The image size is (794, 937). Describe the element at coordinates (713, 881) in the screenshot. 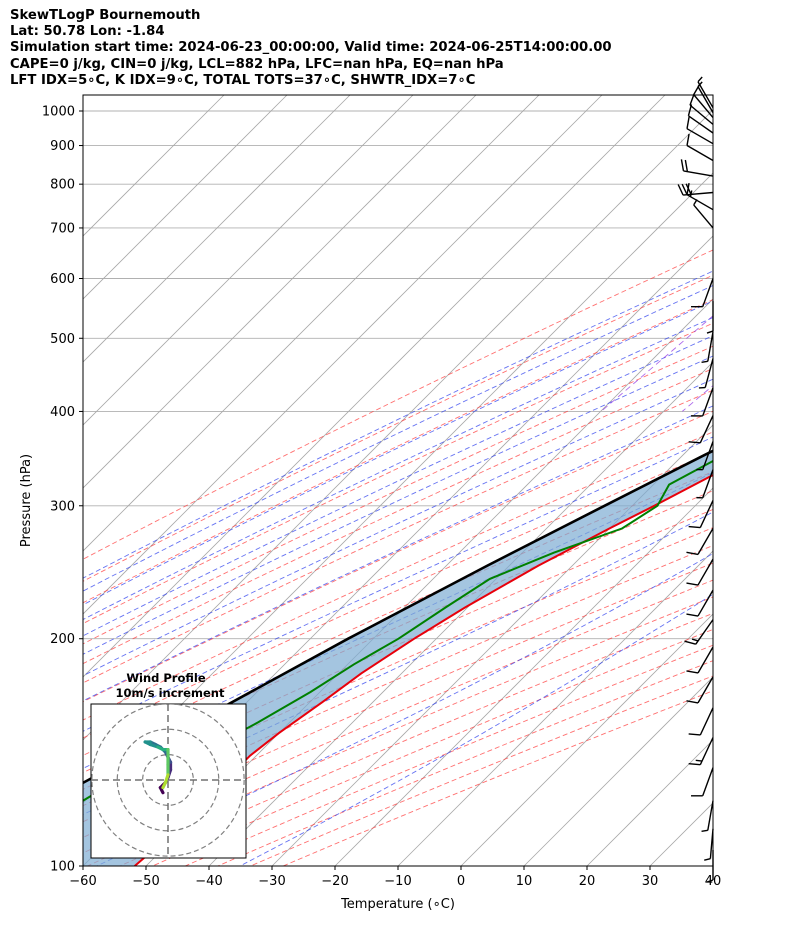

I see `x-tick-label: 40` at that location.